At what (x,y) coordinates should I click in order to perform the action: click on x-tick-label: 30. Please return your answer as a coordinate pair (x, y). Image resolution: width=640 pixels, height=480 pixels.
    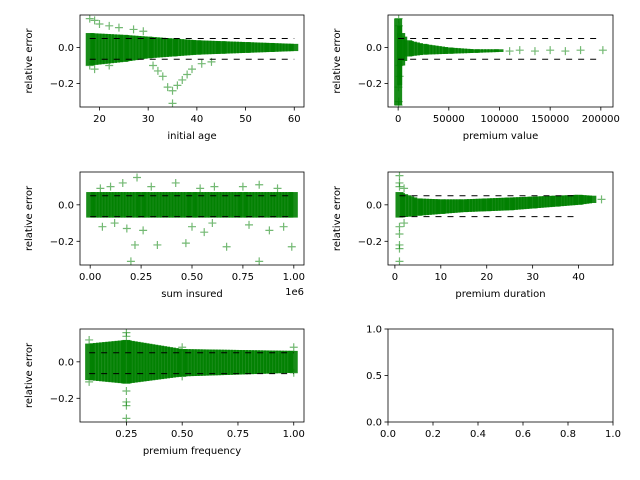
    Looking at the image, I should click on (532, 277).